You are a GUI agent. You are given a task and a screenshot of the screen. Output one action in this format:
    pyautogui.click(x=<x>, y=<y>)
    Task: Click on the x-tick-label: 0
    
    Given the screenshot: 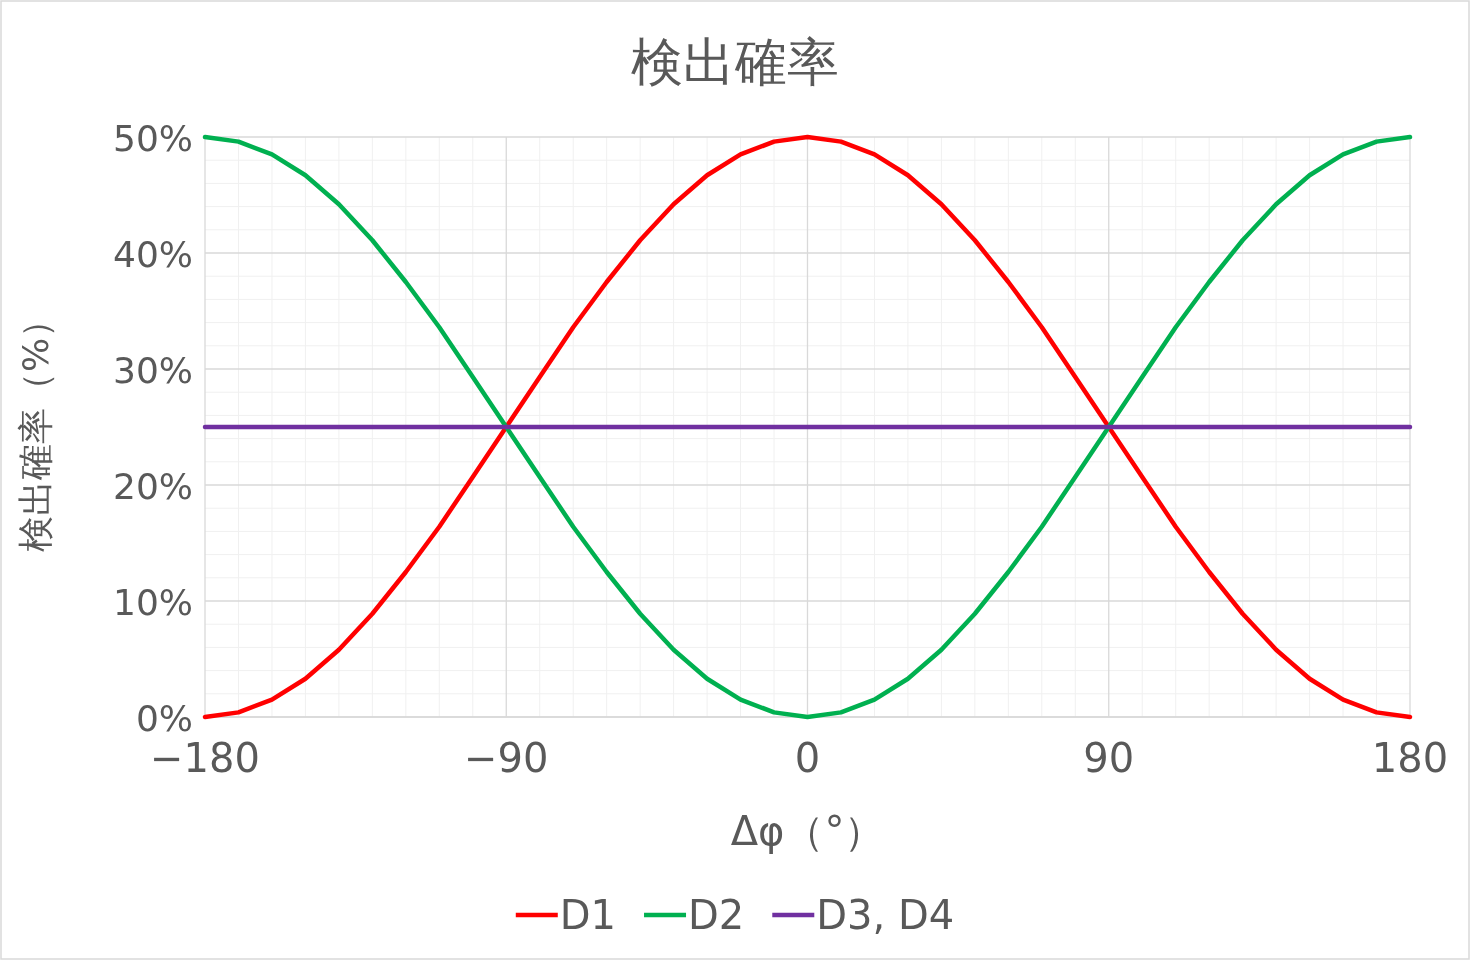 What is the action you would take?
    pyautogui.click(x=807, y=758)
    